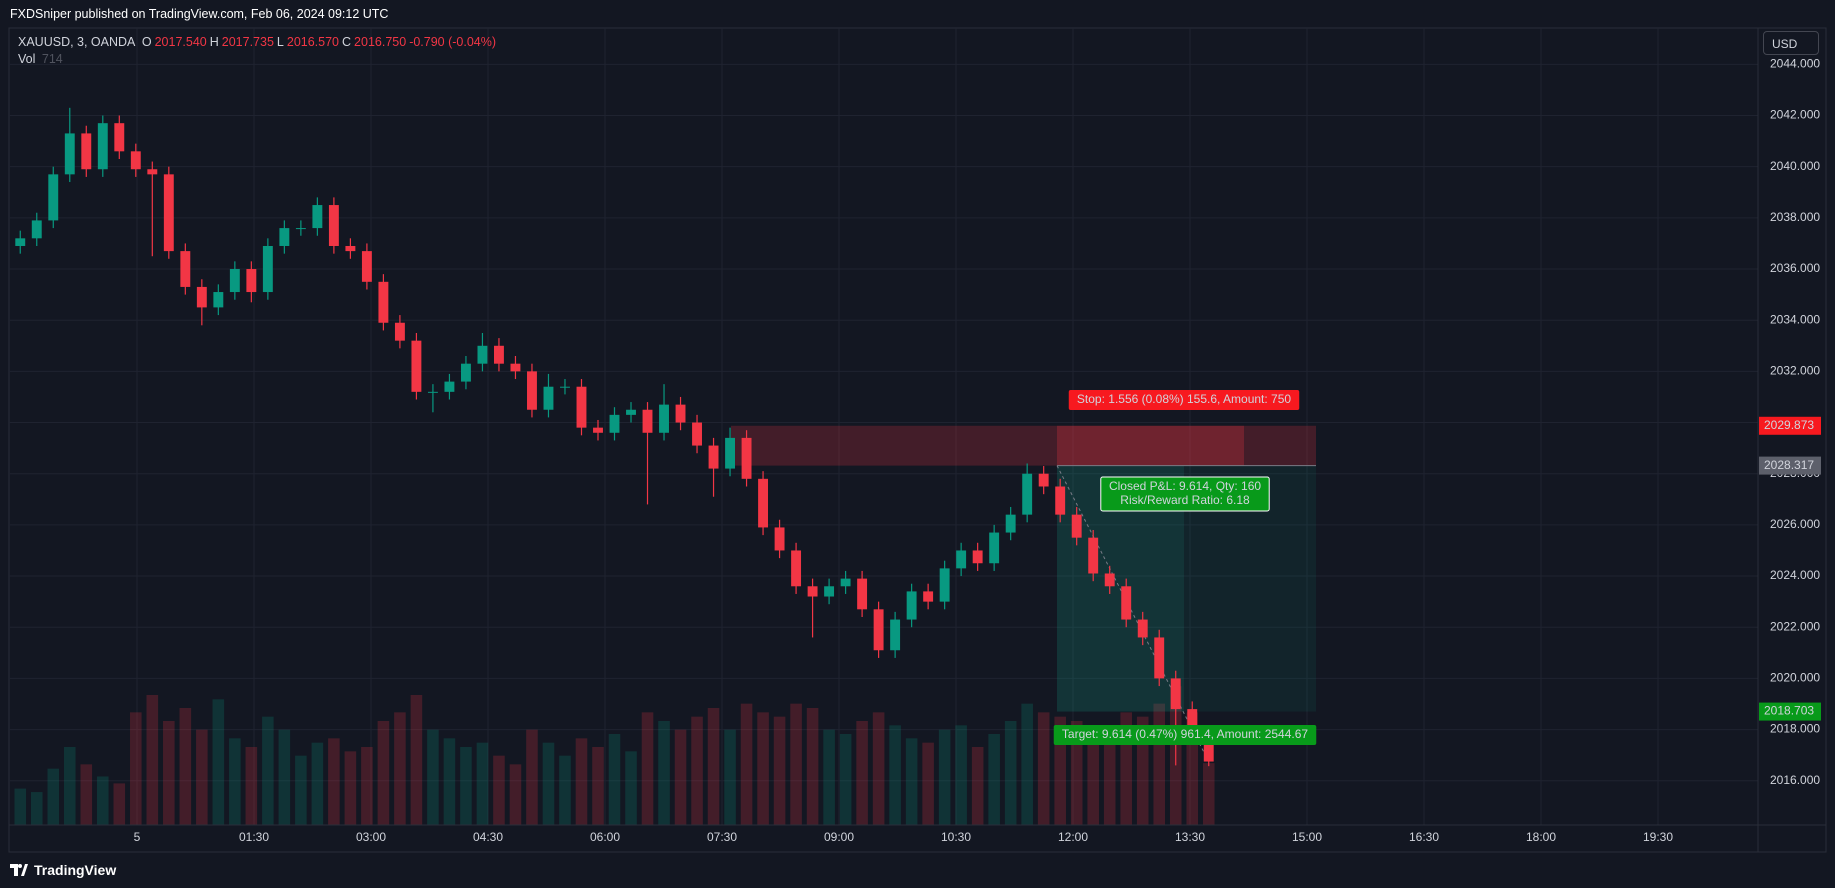 This screenshot has width=1835, height=888. Describe the element at coordinates (1795, 217) in the screenshot. I see `y-tick-label: 2038.000` at that location.